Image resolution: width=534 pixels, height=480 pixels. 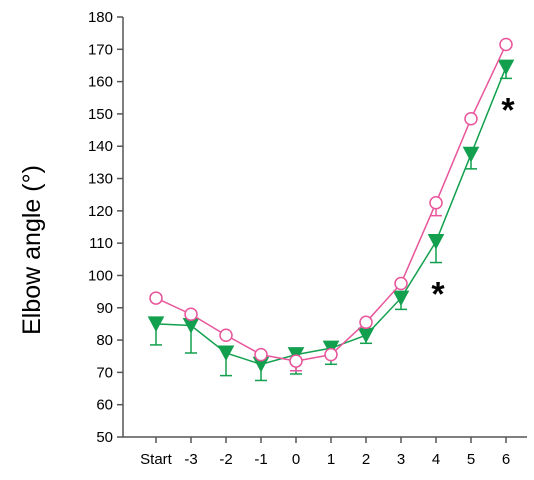 I want to click on y-tick-label-160: 160, so click(x=100, y=82).